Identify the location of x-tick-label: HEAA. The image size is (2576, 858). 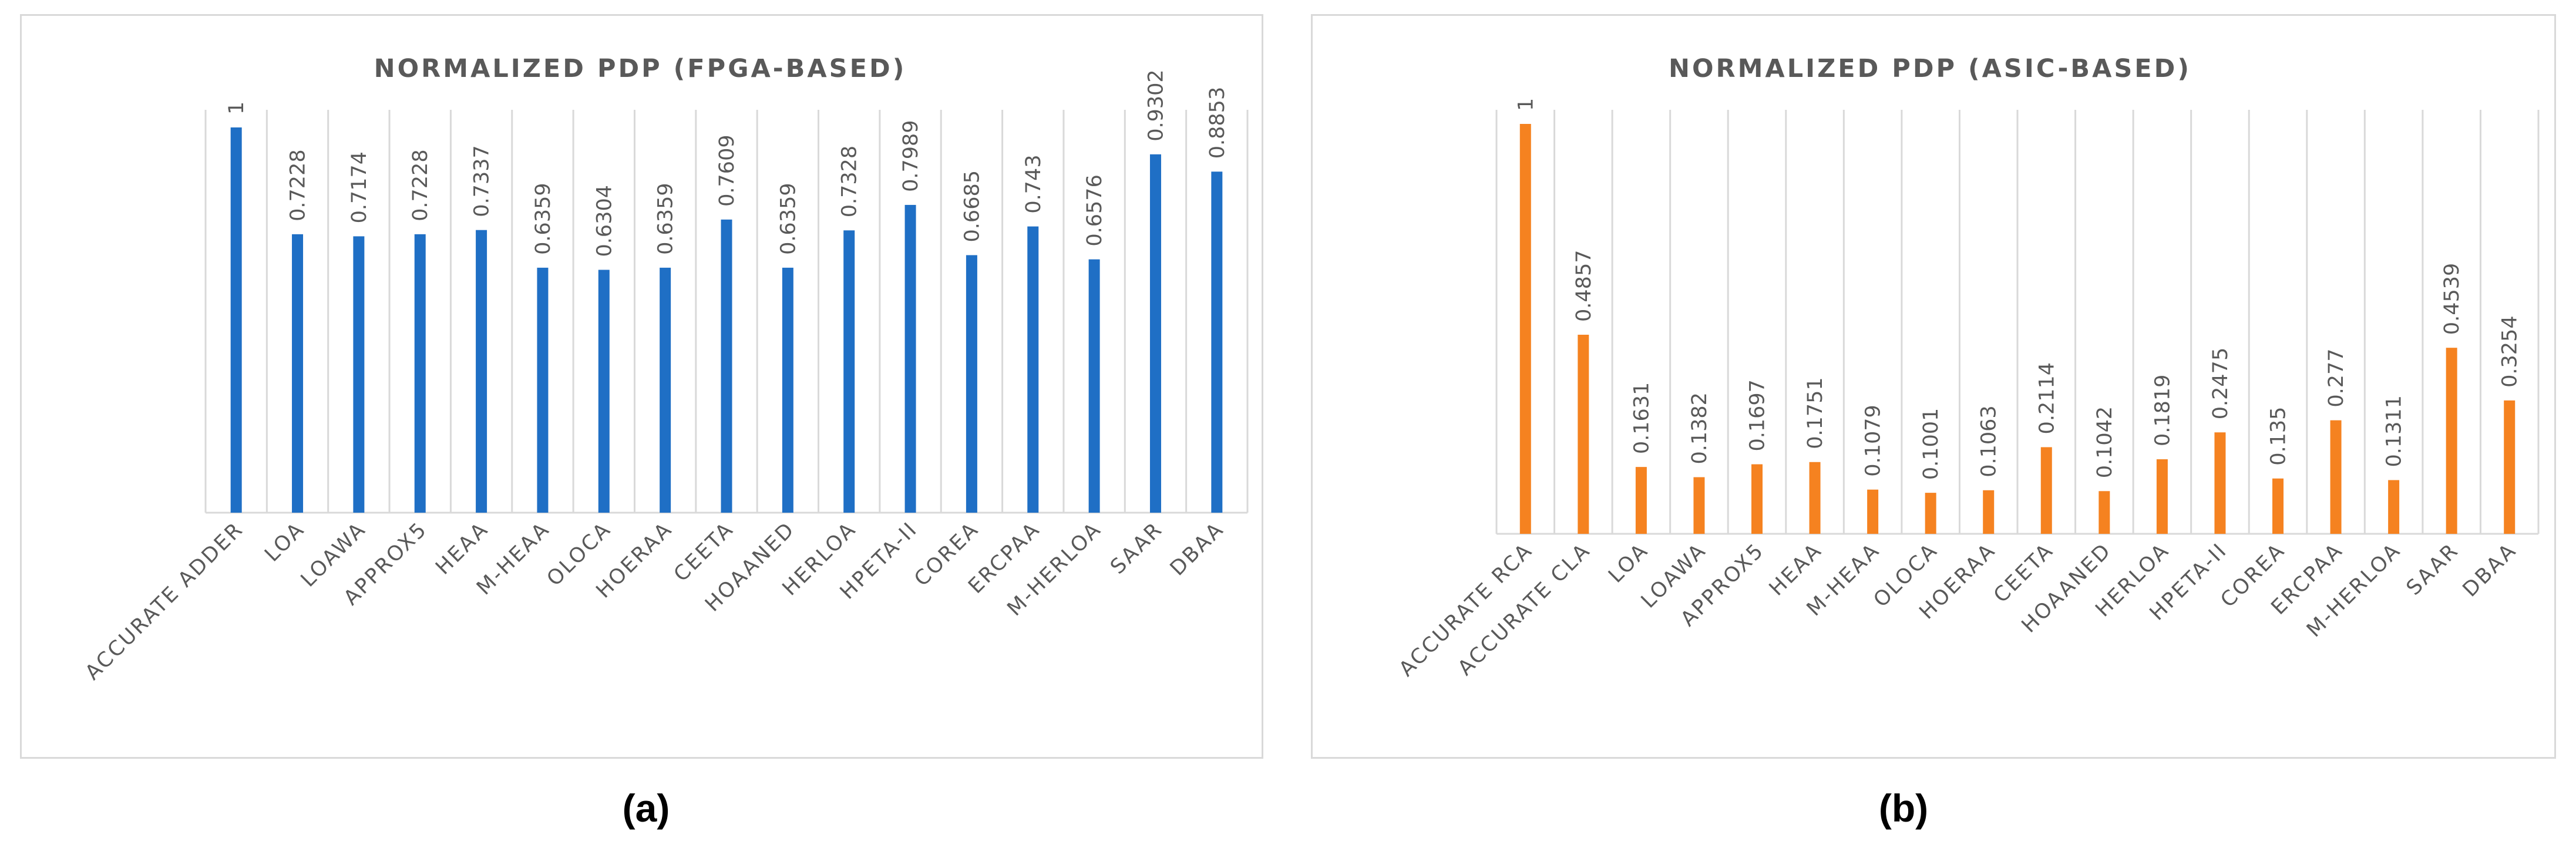
(462, 548).